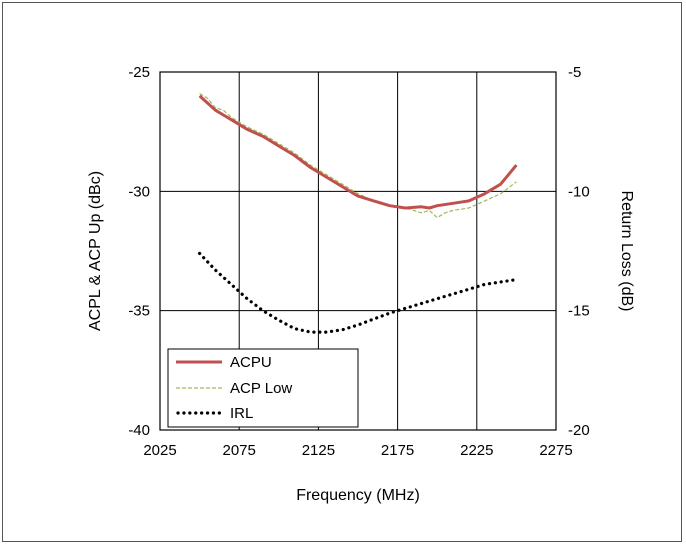 The width and height of the screenshot is (686, 546). Describe the element at coordinates (626, 251) in the screenshot. I see `y2-axis-title: Return Loss (dB)` at that location.